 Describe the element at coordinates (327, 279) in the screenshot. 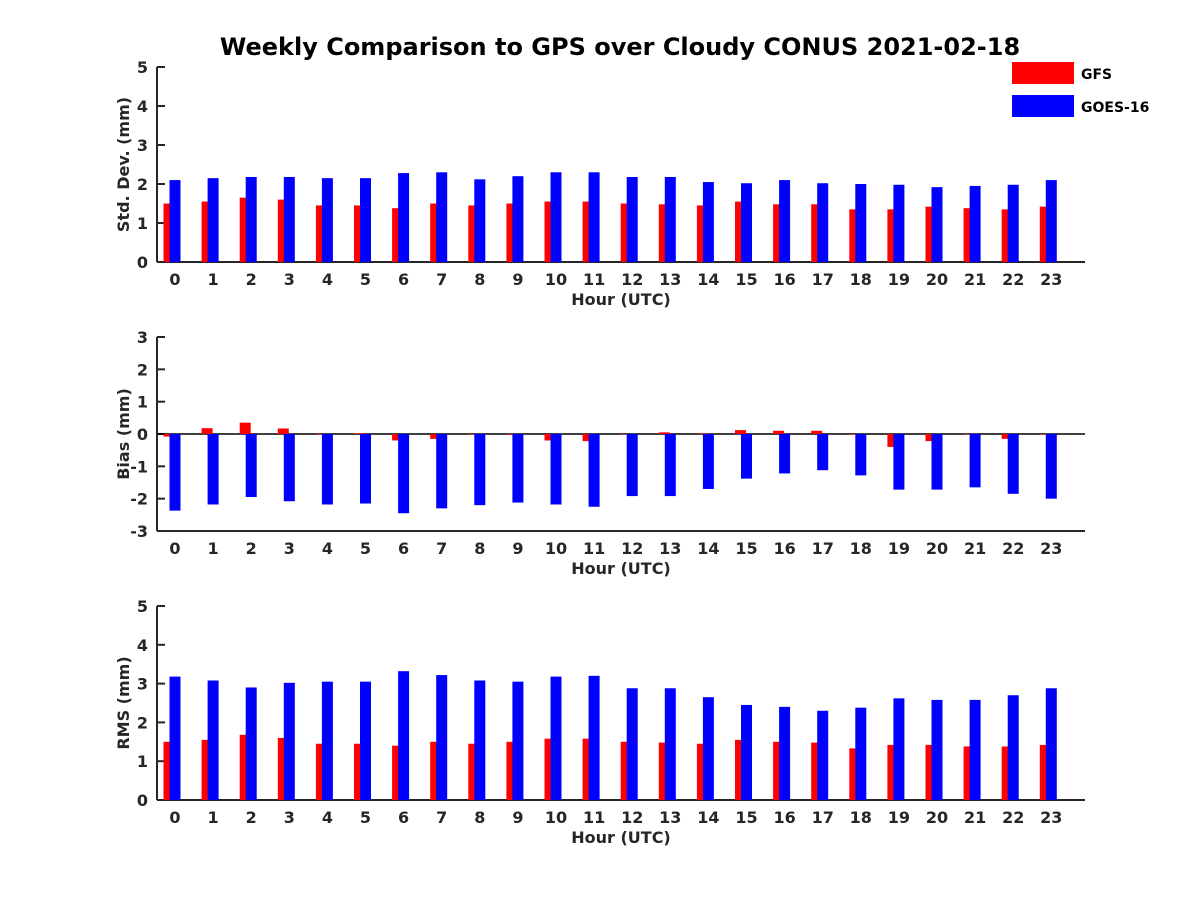

I see `std-dev-x-tick-label: 4` at that location.